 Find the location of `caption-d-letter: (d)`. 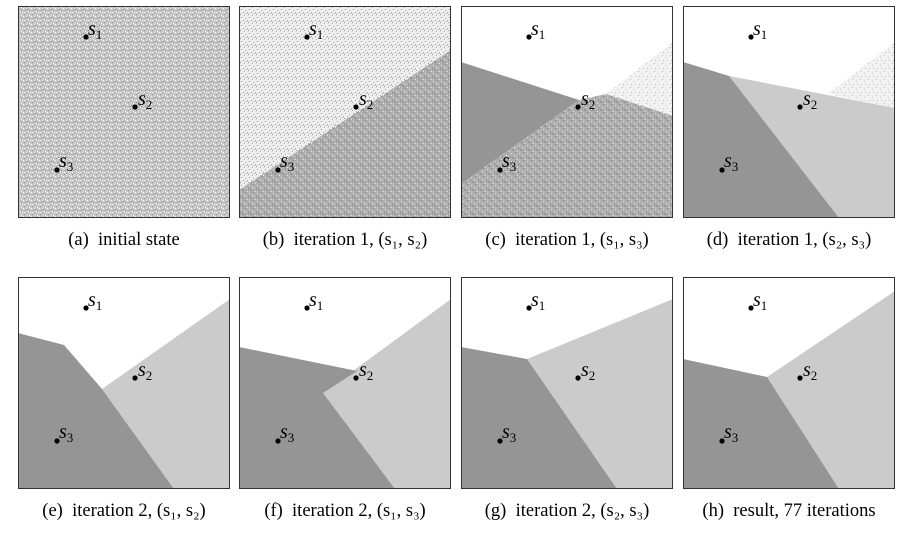

caption-d-letter: (d) is located at coordinates (717, 240).